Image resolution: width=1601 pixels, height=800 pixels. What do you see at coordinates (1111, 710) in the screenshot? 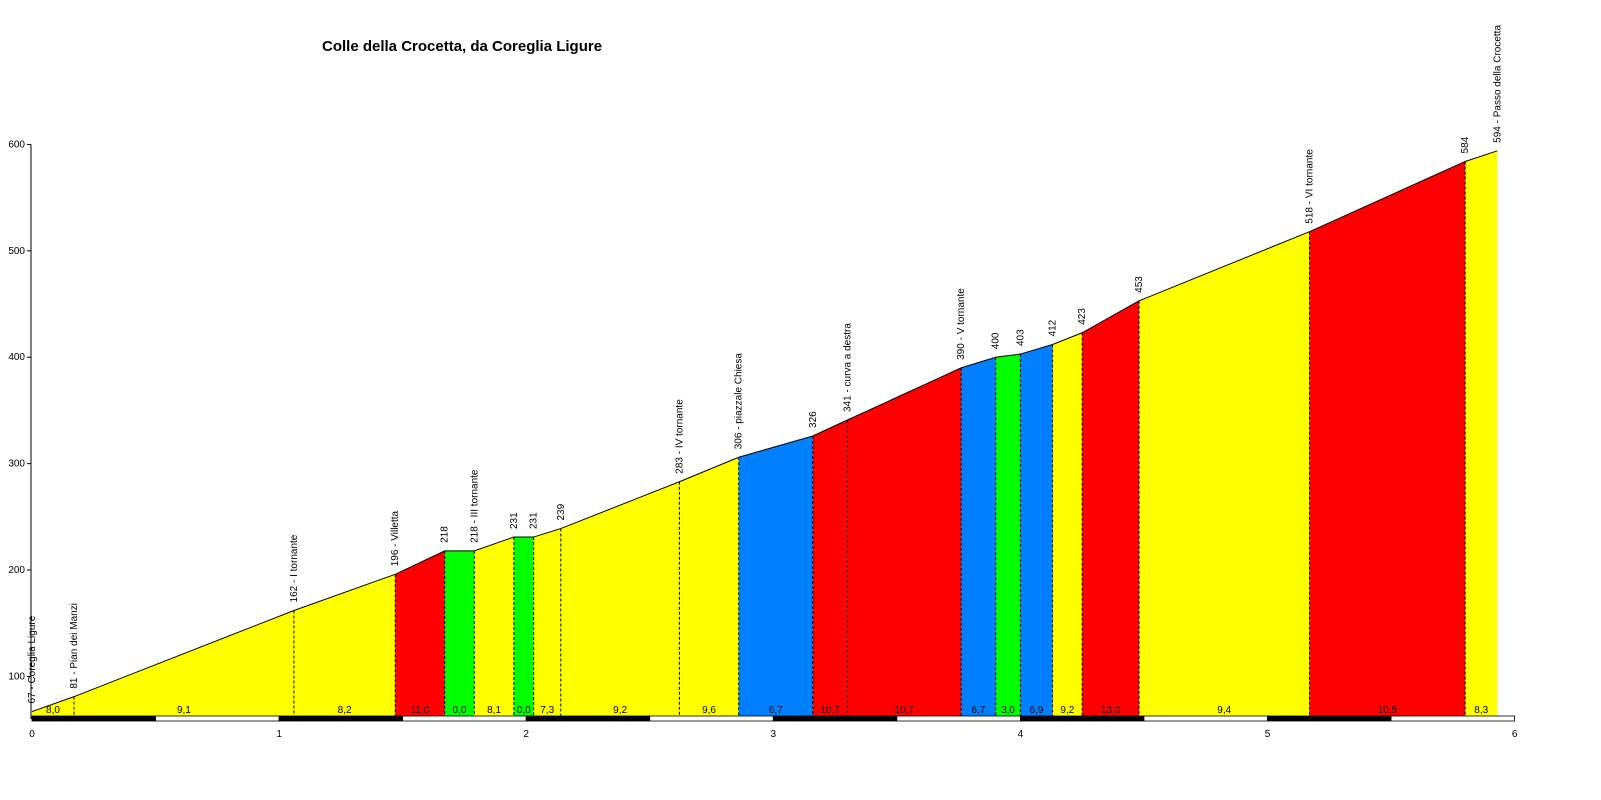
I see `grade-label: 13,0` at bounding box center [1111, 710].